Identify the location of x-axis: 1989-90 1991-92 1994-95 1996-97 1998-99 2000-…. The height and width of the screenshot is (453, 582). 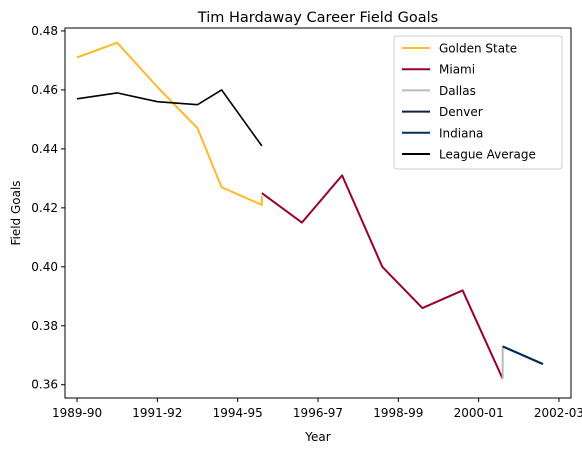
(317, 409).